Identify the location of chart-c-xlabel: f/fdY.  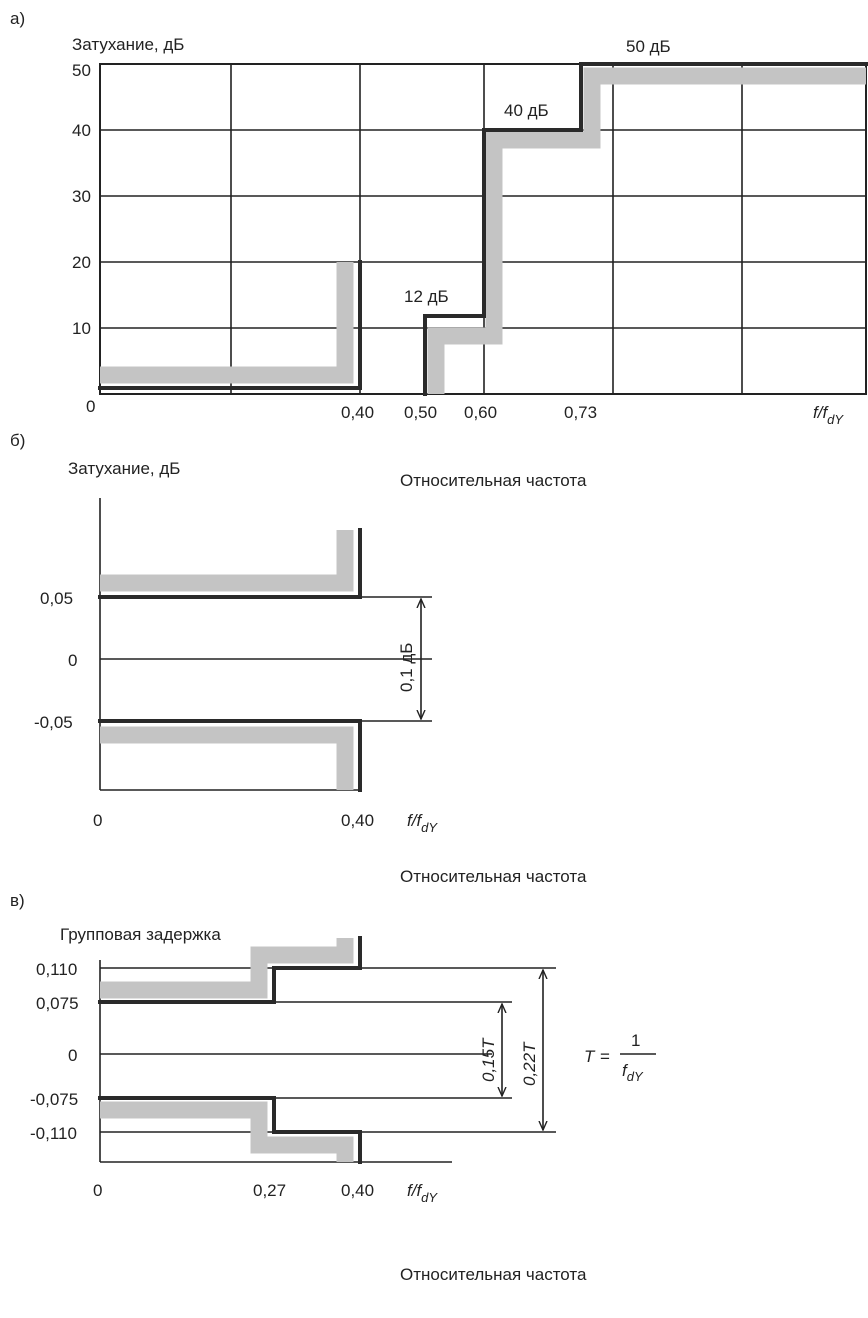
(422, 1193).